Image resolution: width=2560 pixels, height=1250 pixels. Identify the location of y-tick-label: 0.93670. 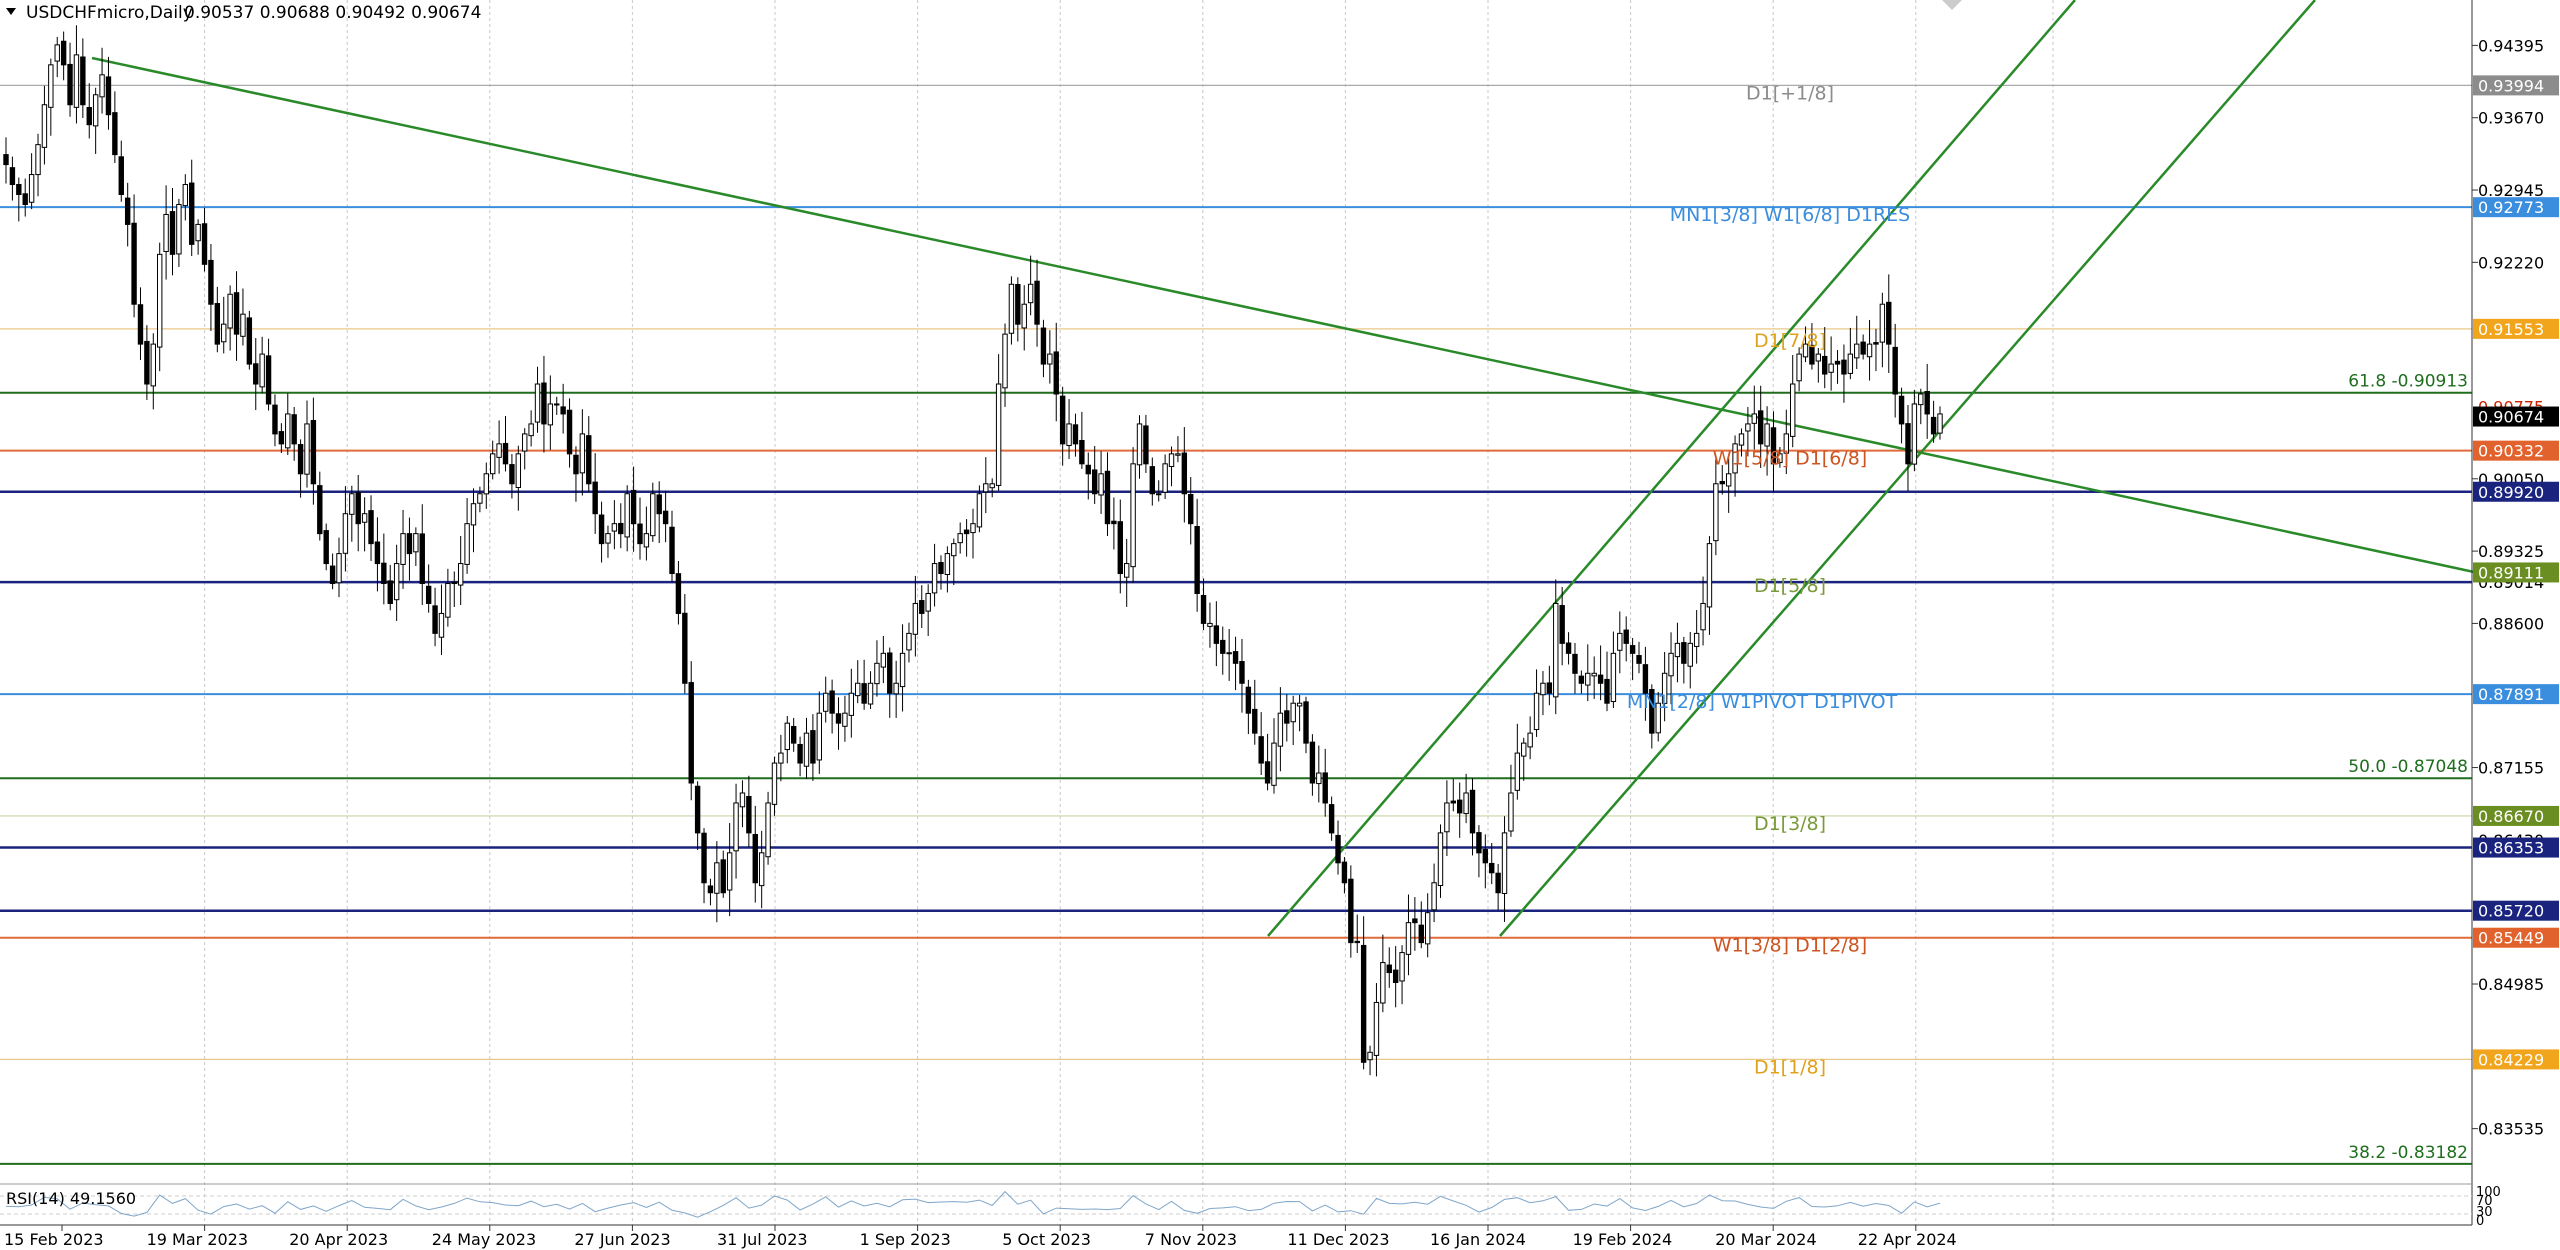
(2511, 118).